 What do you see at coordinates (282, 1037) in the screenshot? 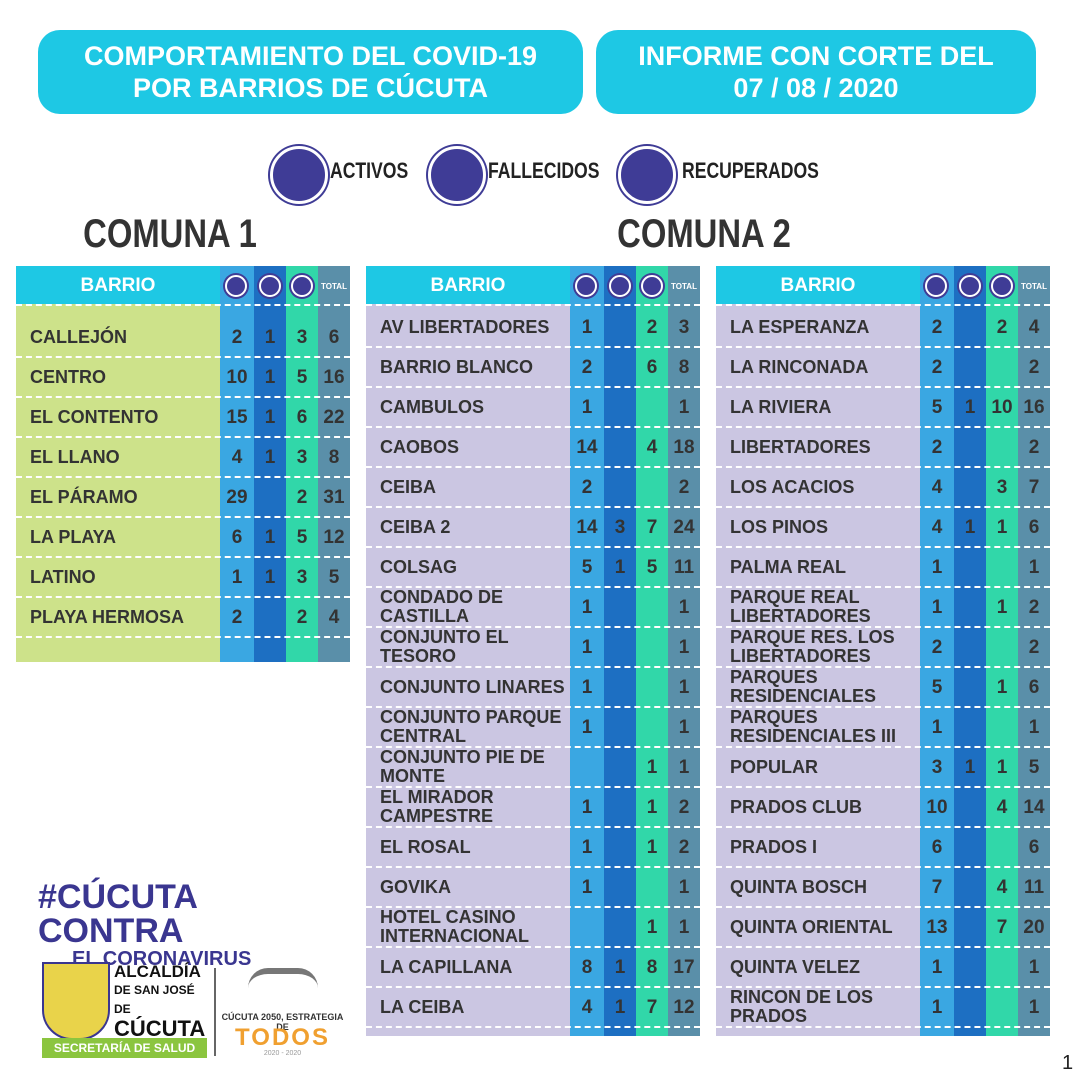
I see `todos: TODOS` at bounding box center [282, 1037].